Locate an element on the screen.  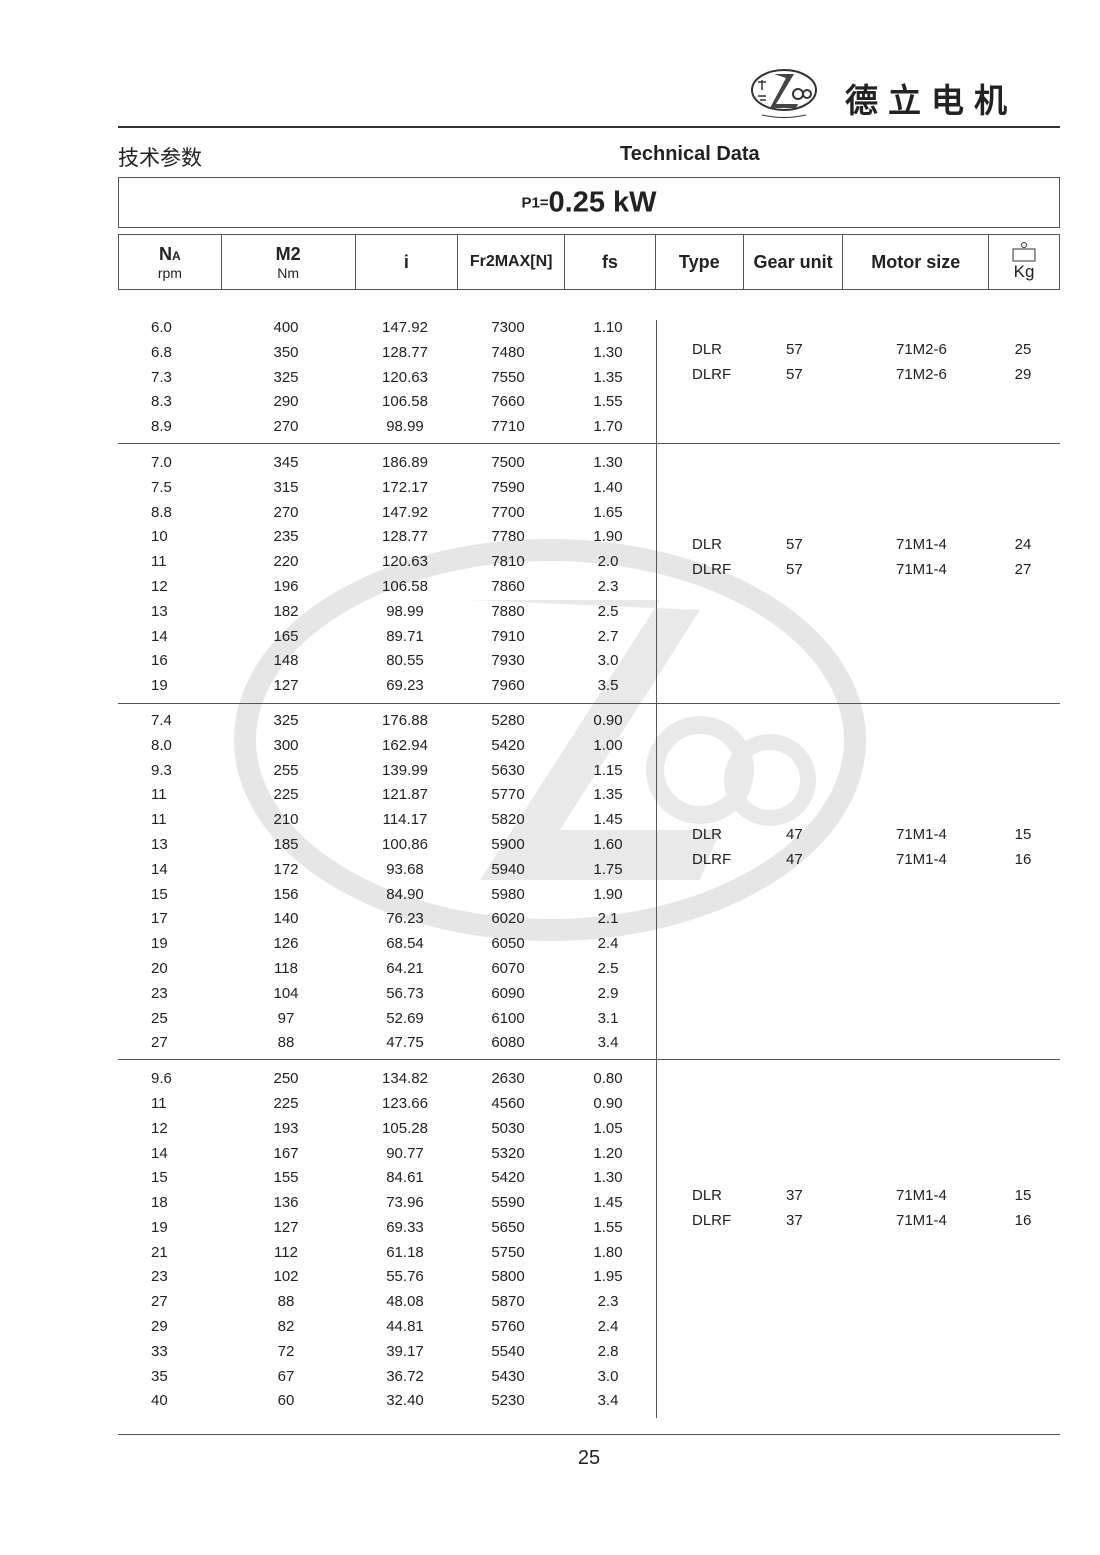
cell-torque: 165 is located at coordinates (286, 636).